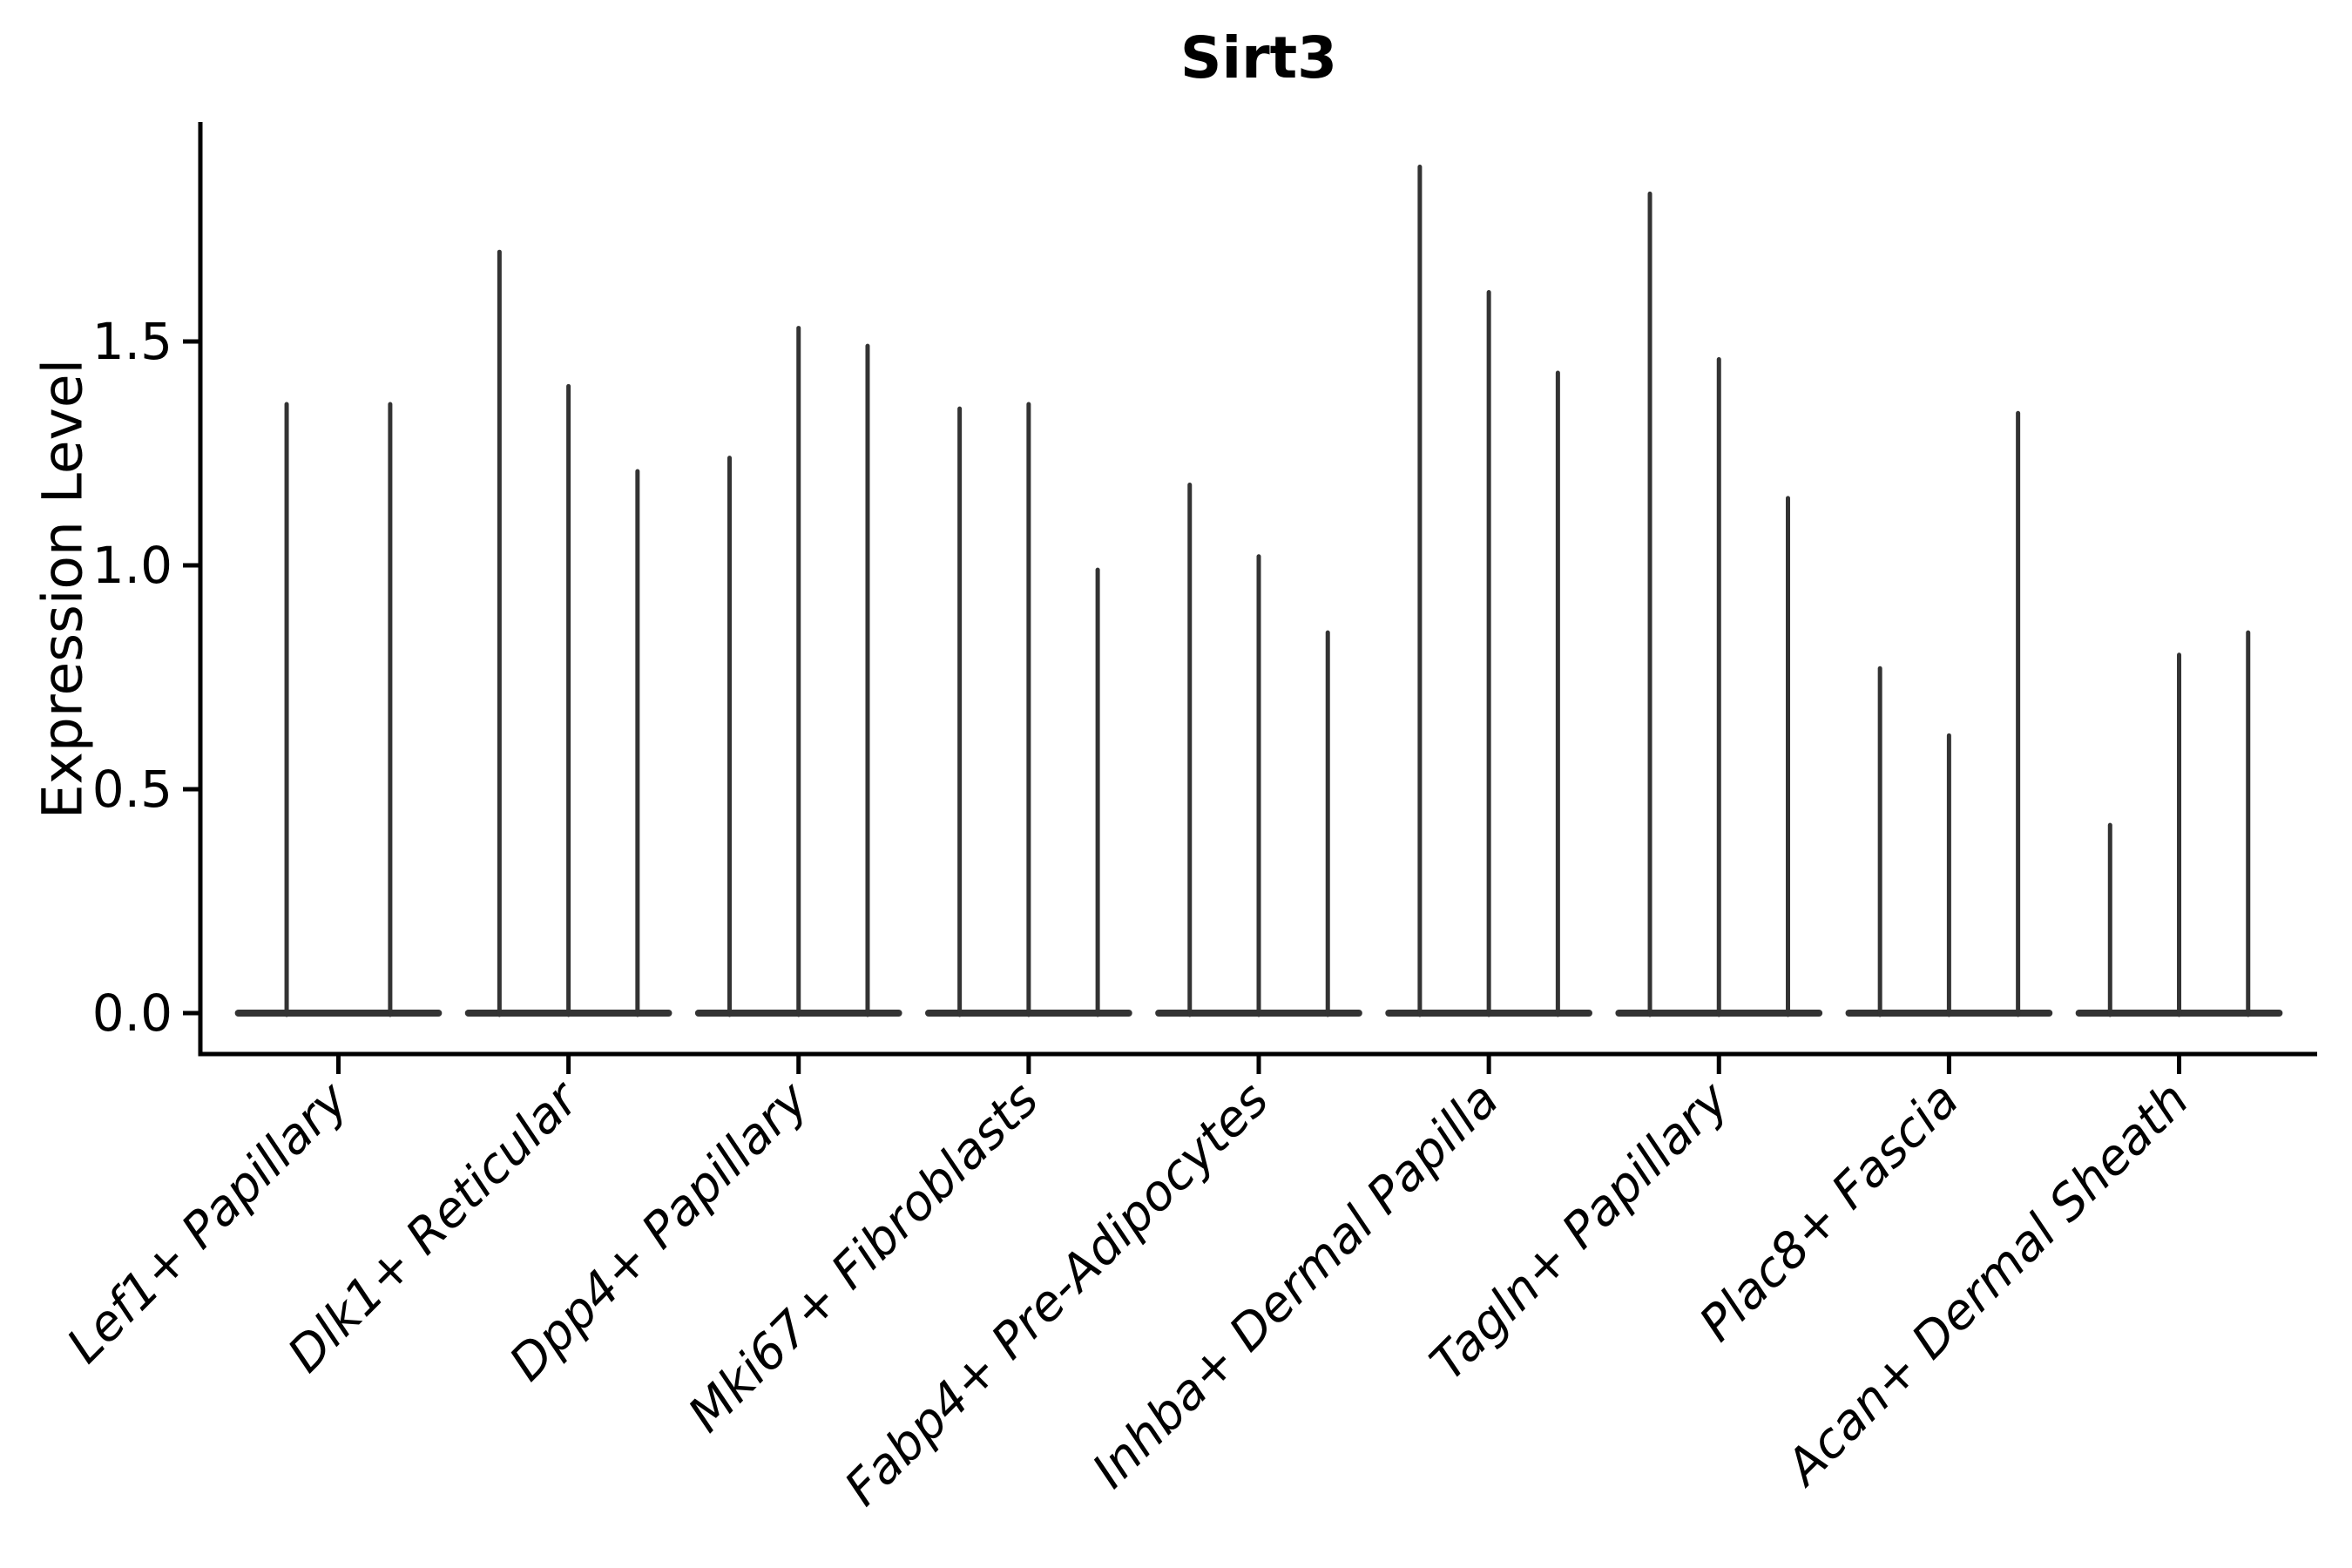 This screenshot has height=1568, width=2352. Describe the element at coordinates (132, 1013) in the screenshot. I see `y-tick-label: 0.0` at that location.